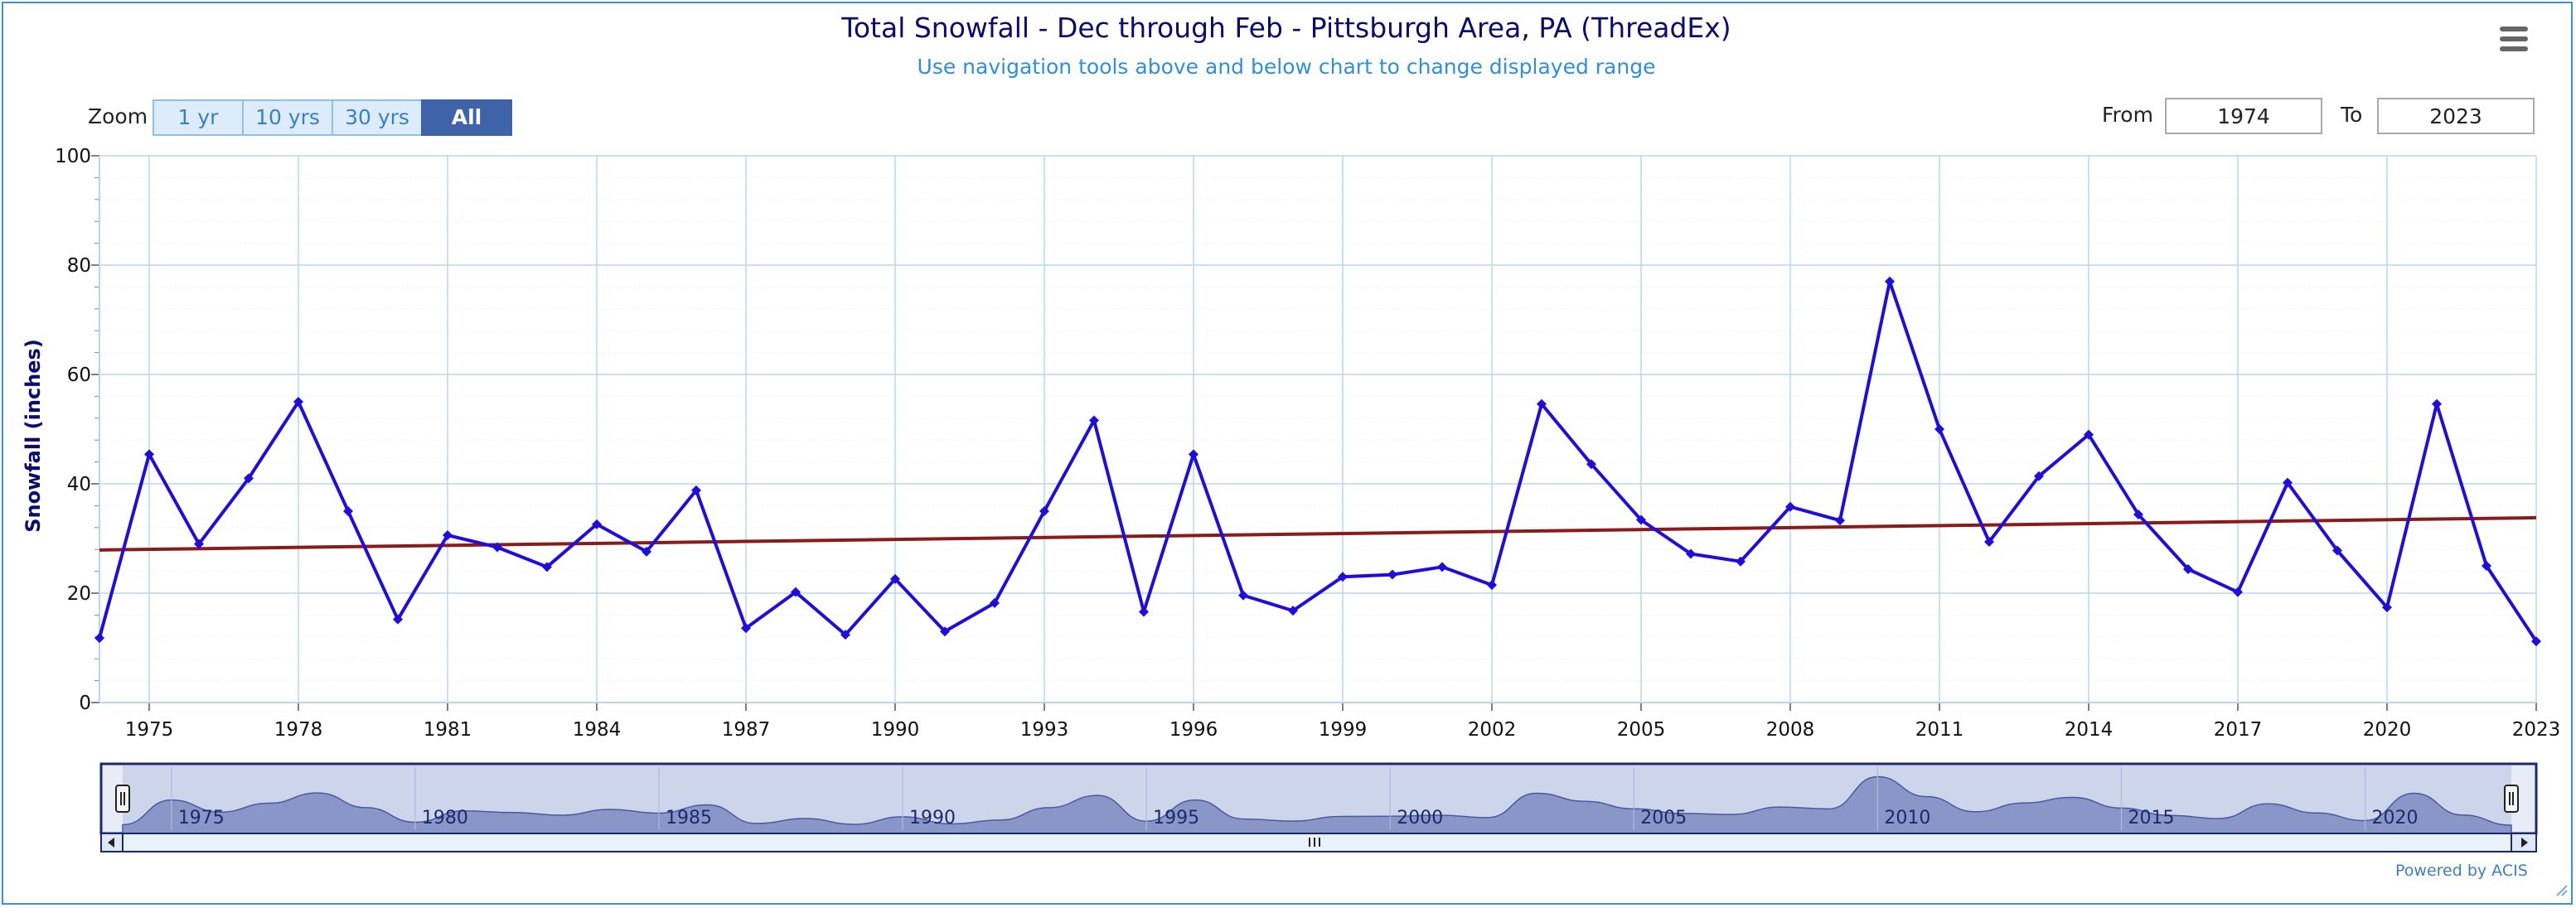 This screenshot has height=908, width=2576. I want to click on scroll-right-arrow-icon, so click(2524, 843).